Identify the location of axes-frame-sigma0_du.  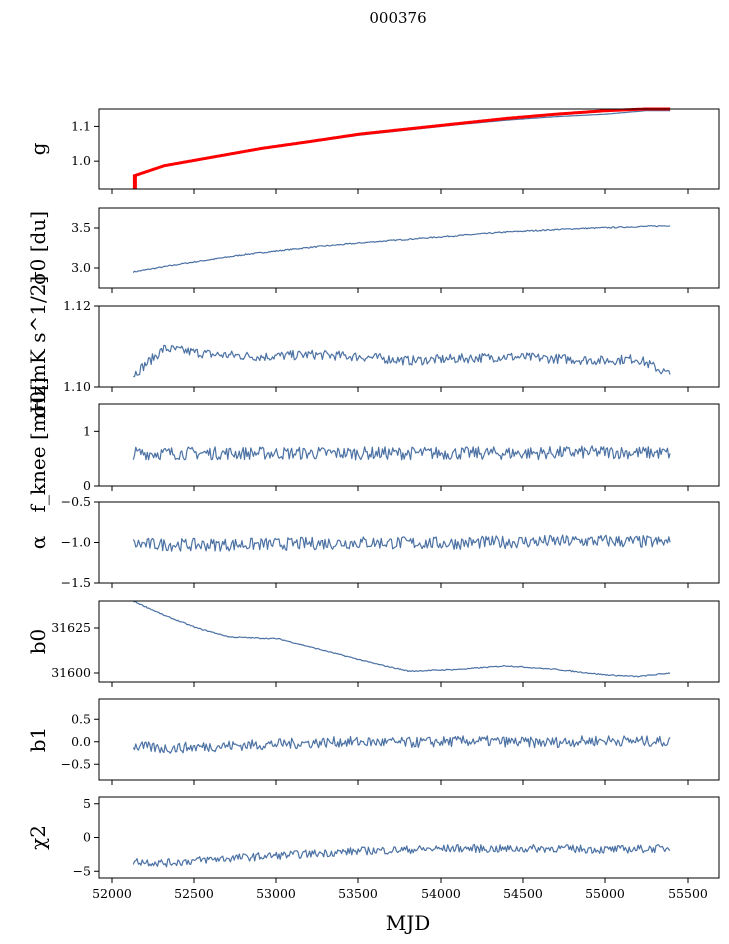
(409, 248).